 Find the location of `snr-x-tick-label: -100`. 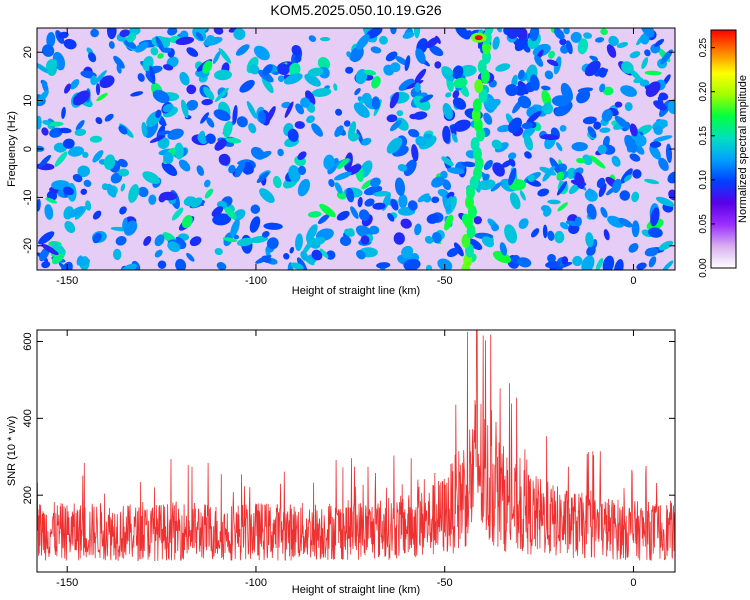

snr-x-tick-label: -100 is located at coordinates (256, 583).